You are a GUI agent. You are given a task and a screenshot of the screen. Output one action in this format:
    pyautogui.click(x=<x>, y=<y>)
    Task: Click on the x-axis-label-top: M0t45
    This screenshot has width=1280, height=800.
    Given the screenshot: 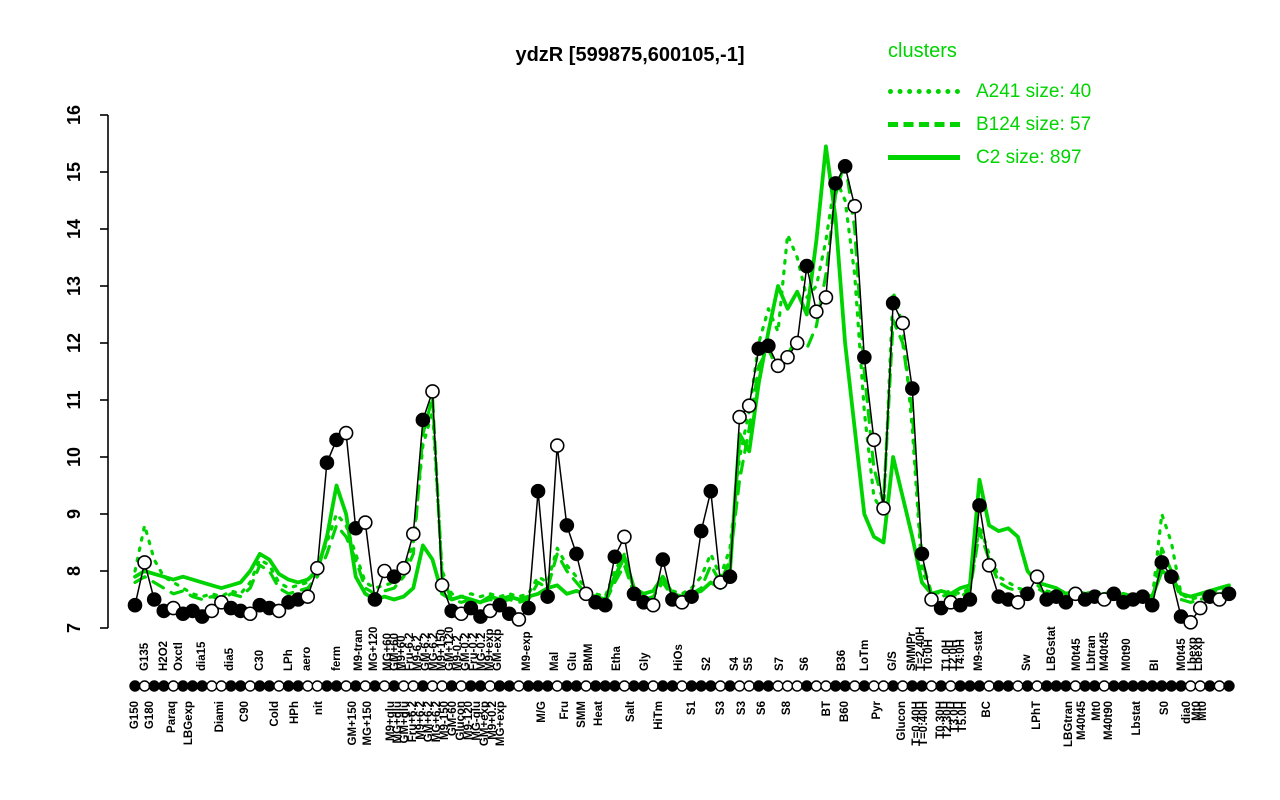 What is the action you would take?
    pyautogui.click(x=1182, y=654)
    